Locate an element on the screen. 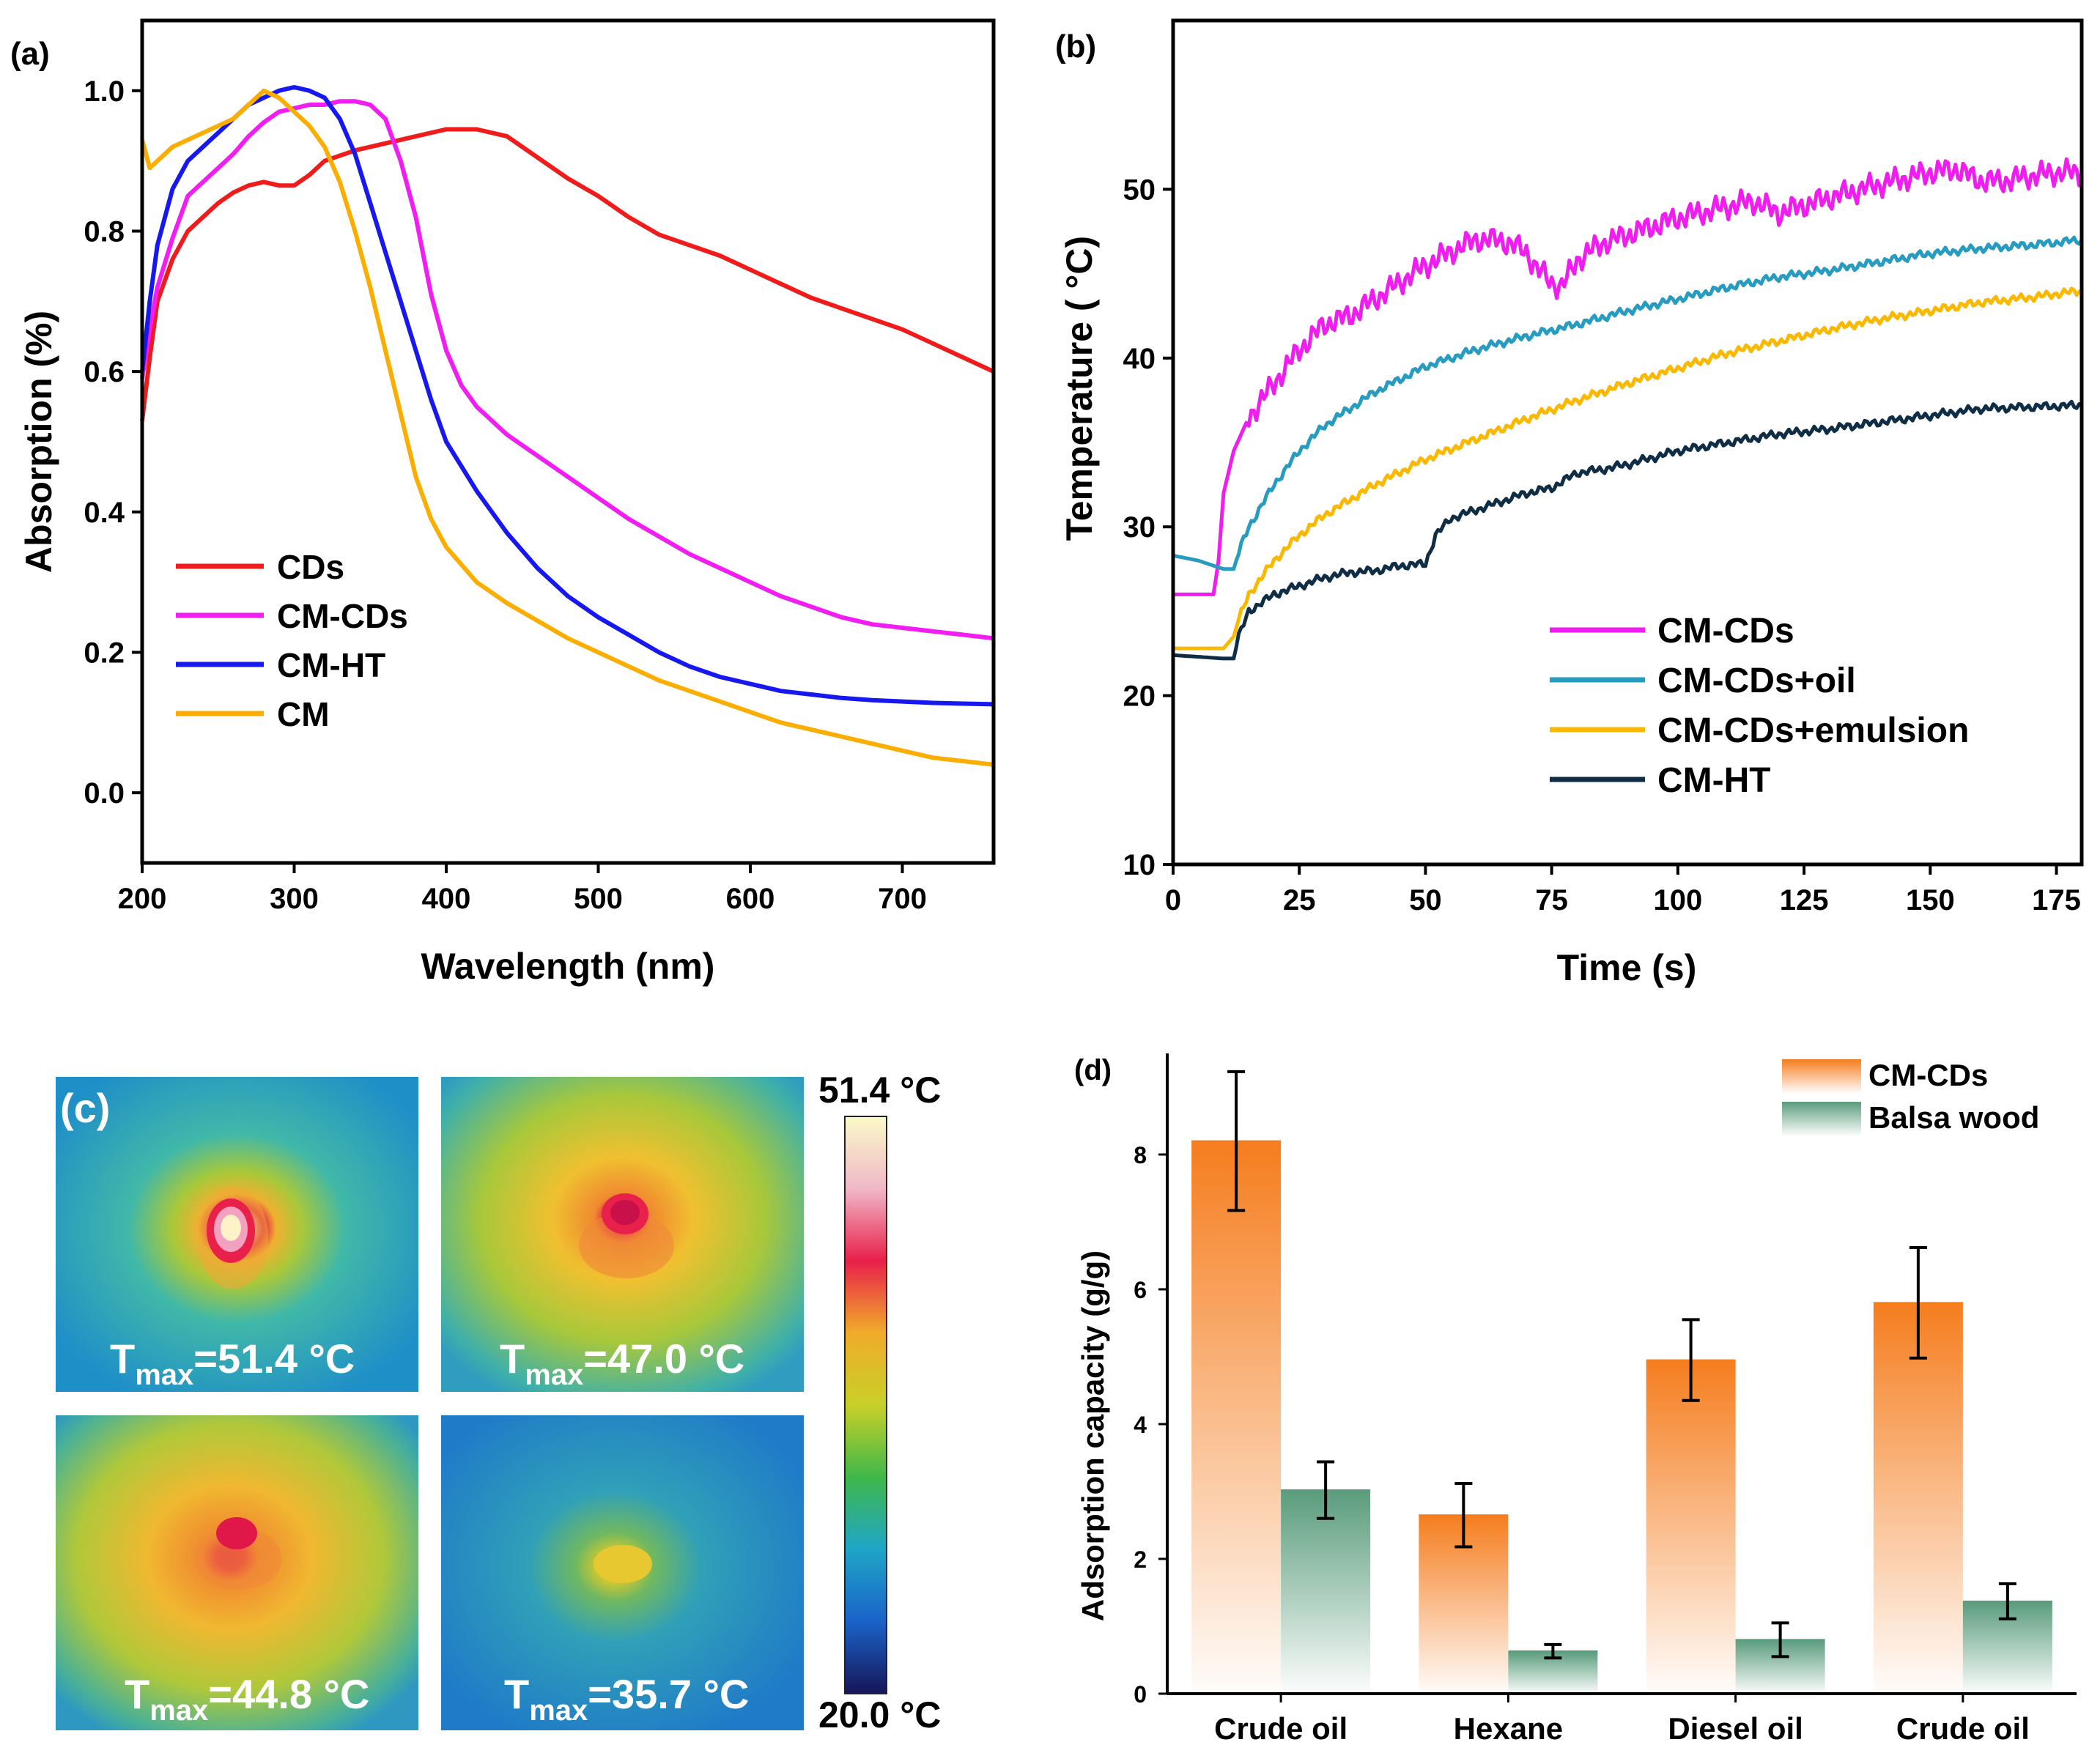  panel-a-x-tick-label: 200 is located at coordinates (142, 899).